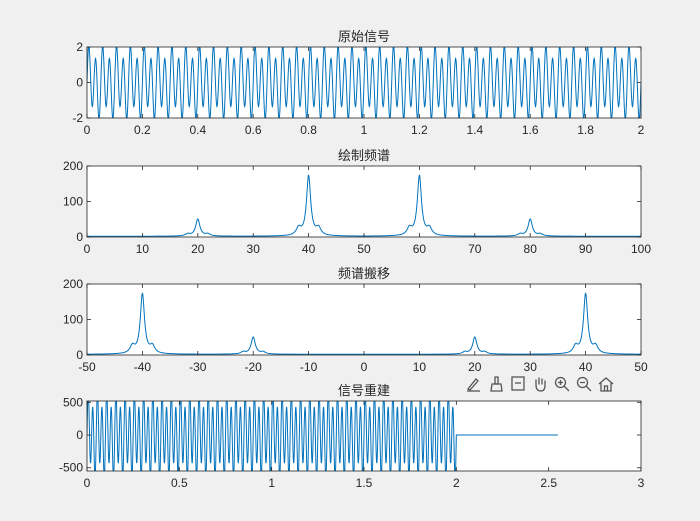 The width and height of the screenshot is (700, 521). What do you see at coordinates (364, 391) in the screenshot?
I see `subplot-title: 信号重建` at bounding box center [364, 391].